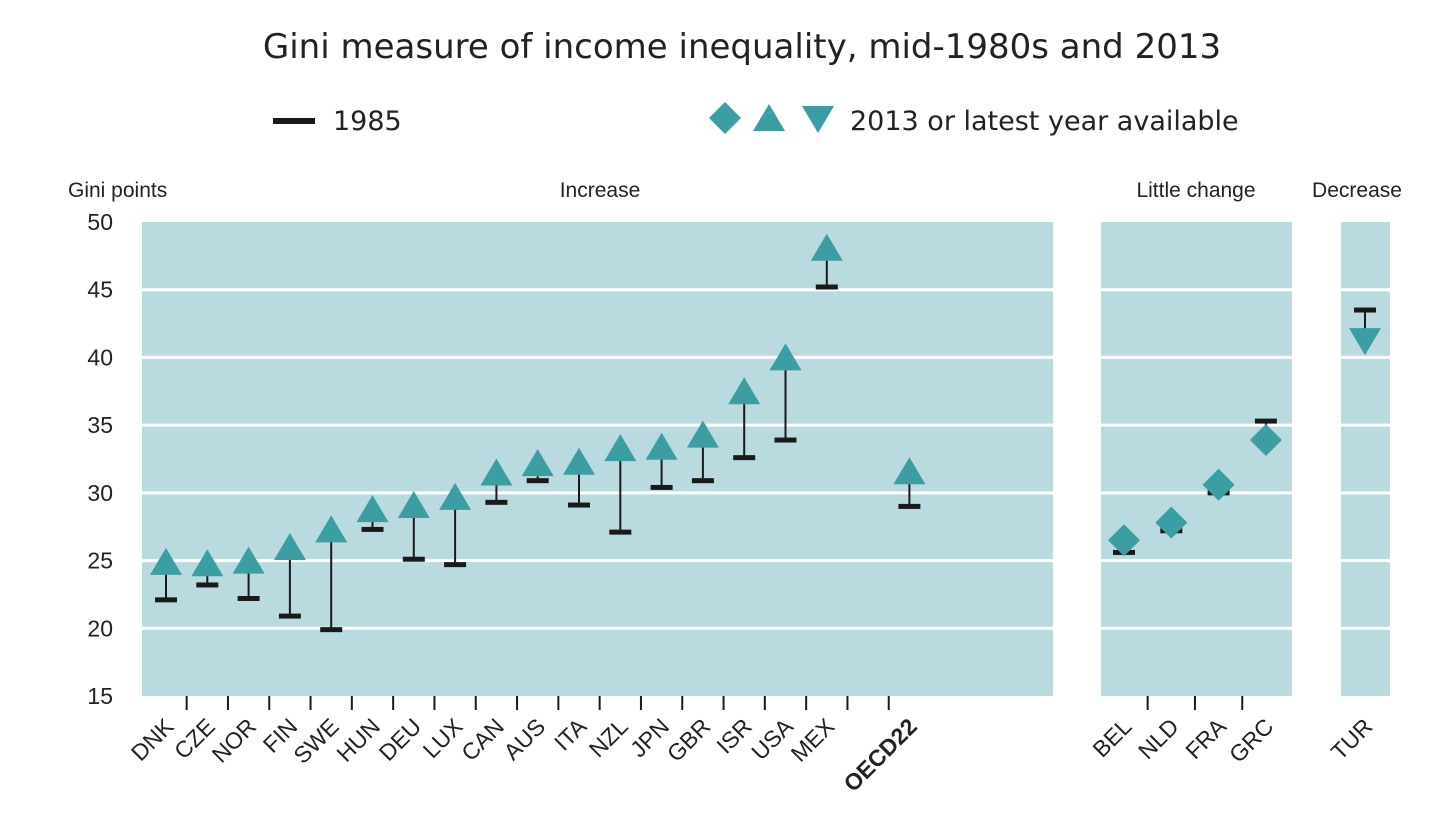 This screenshot has width=1435, height=829. I want to click on x-category-label: DEU, so click(400, 739).